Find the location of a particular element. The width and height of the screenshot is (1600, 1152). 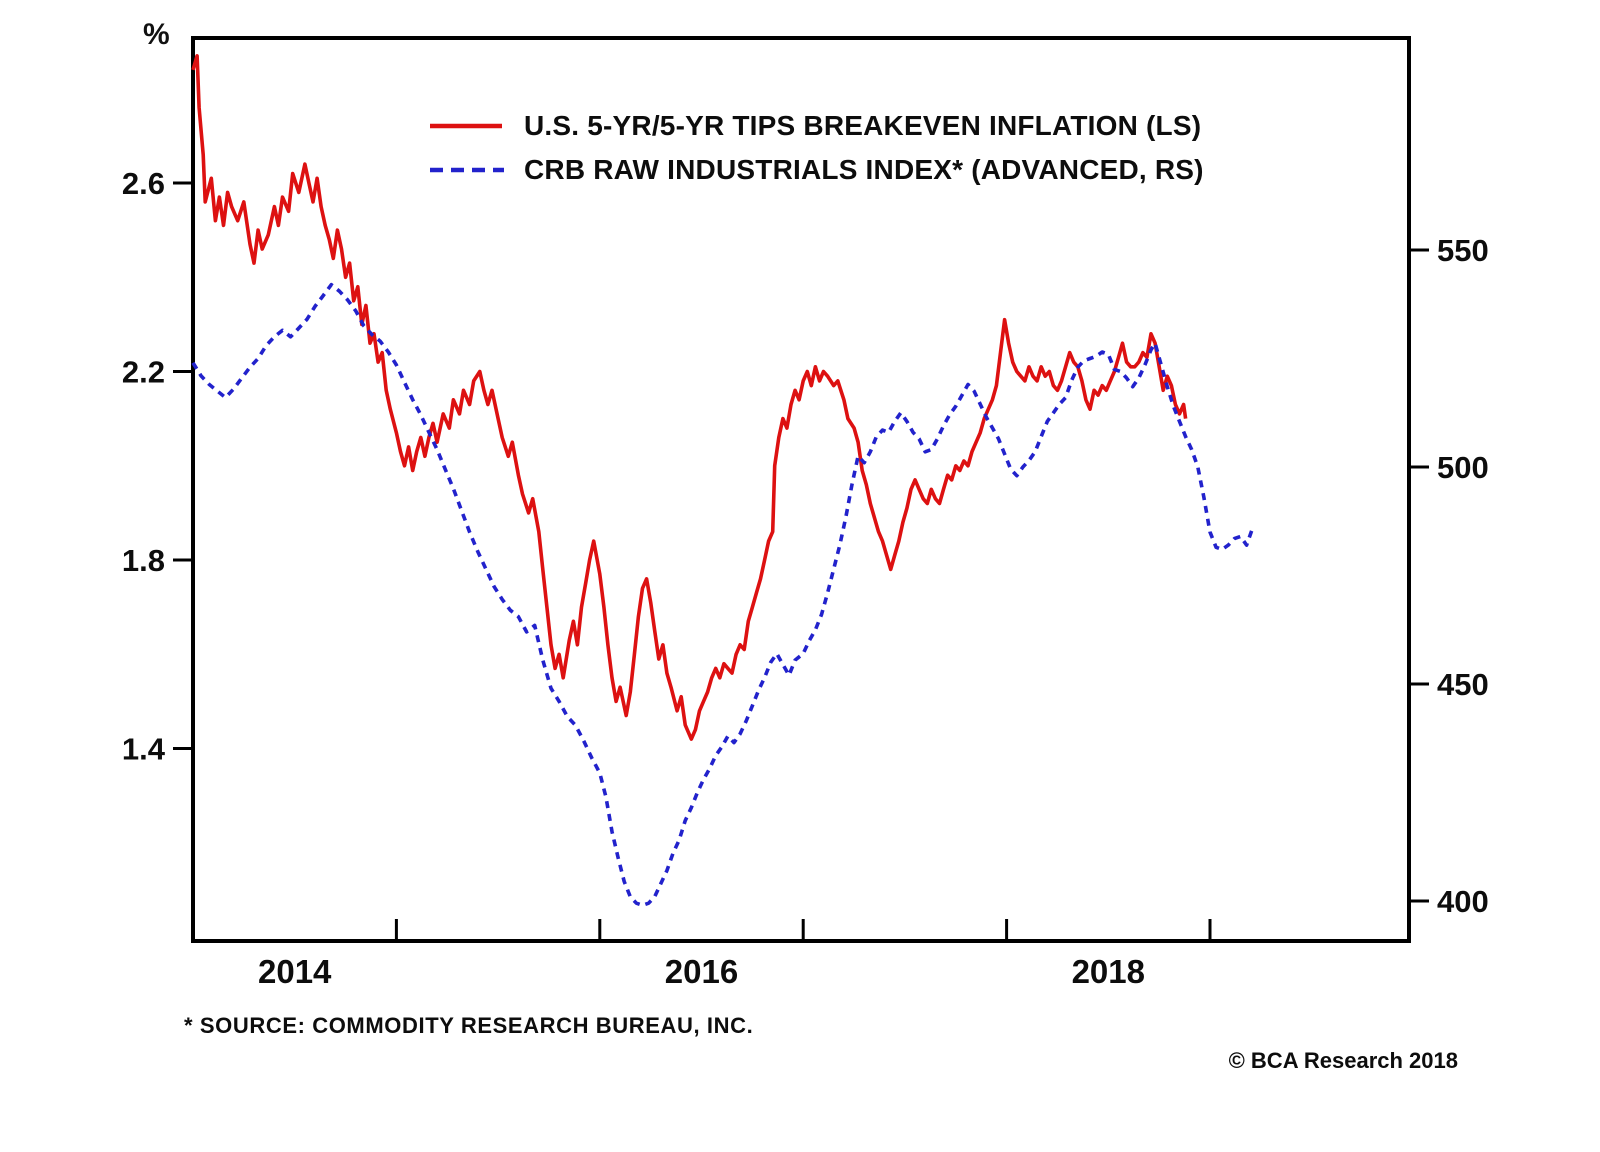

right-axis-tick-label: 400 is located at coordinates (1463, 901).